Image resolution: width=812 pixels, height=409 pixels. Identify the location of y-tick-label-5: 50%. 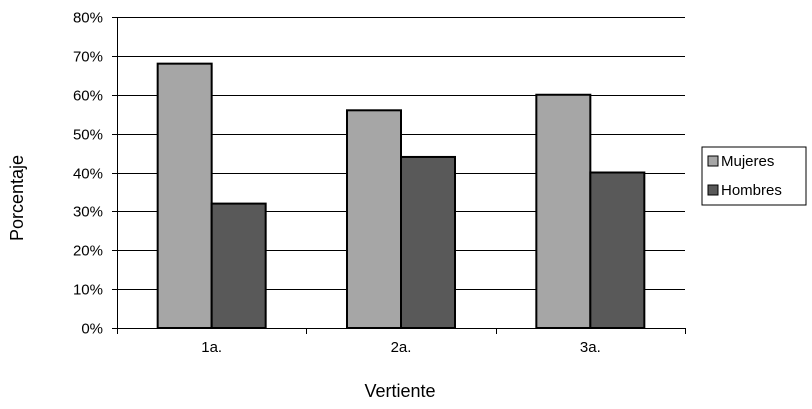
(88, 135).